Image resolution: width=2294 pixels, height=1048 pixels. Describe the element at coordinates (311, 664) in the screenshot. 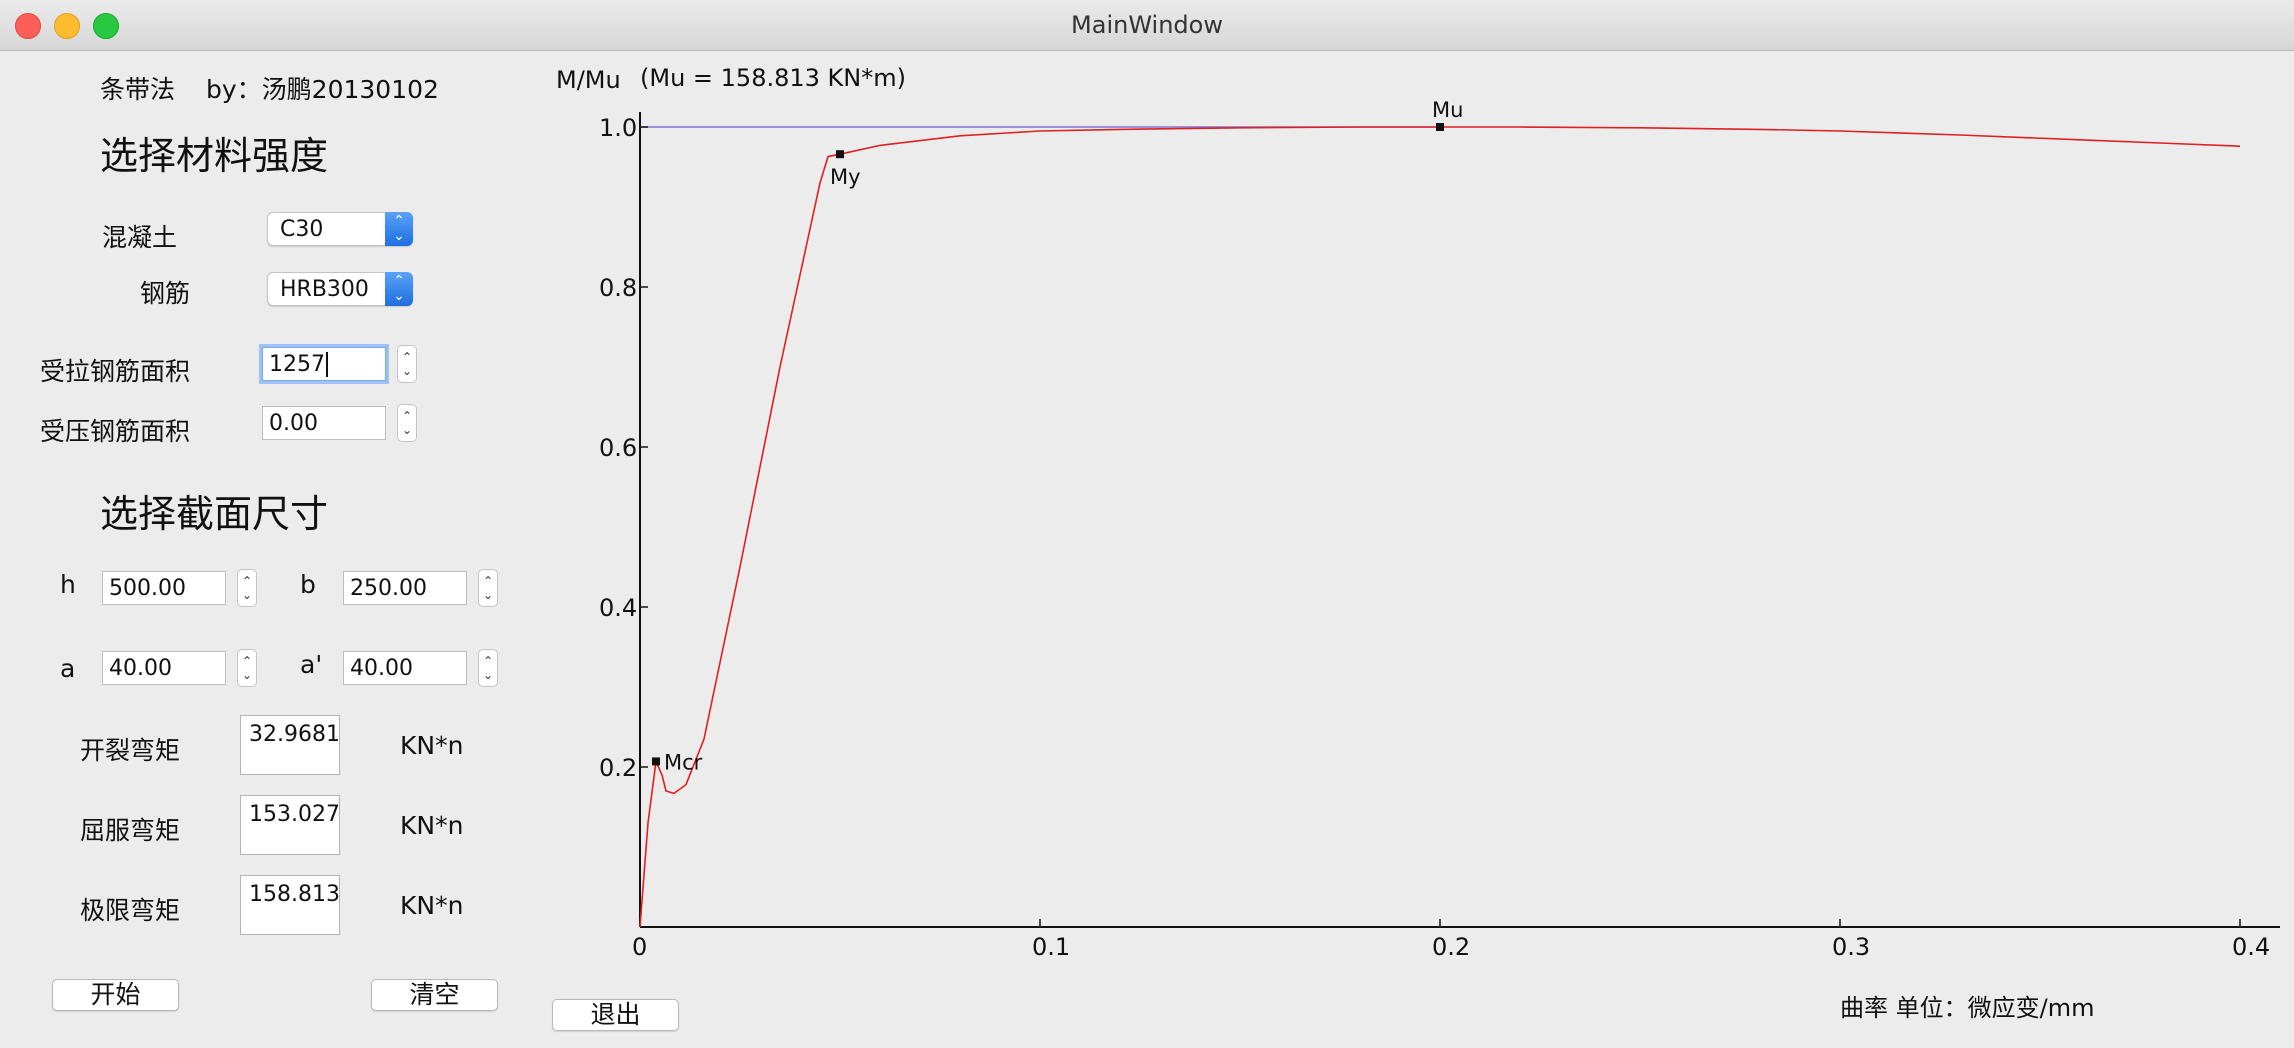

I see `a-prime-label: a'` at that location.